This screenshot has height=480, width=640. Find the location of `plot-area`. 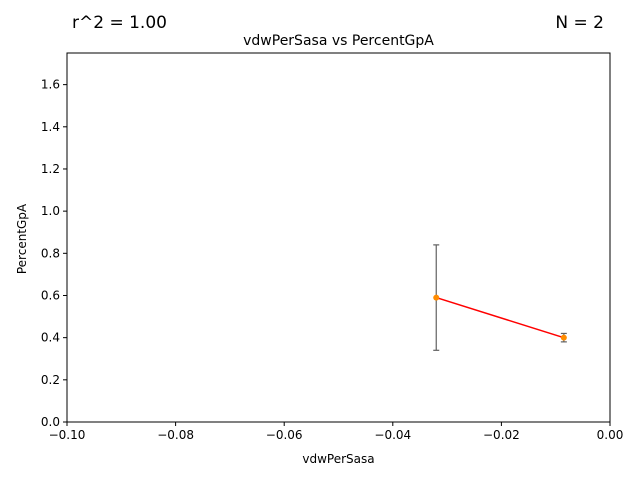

plot-area is located at coordinates (500, 297).